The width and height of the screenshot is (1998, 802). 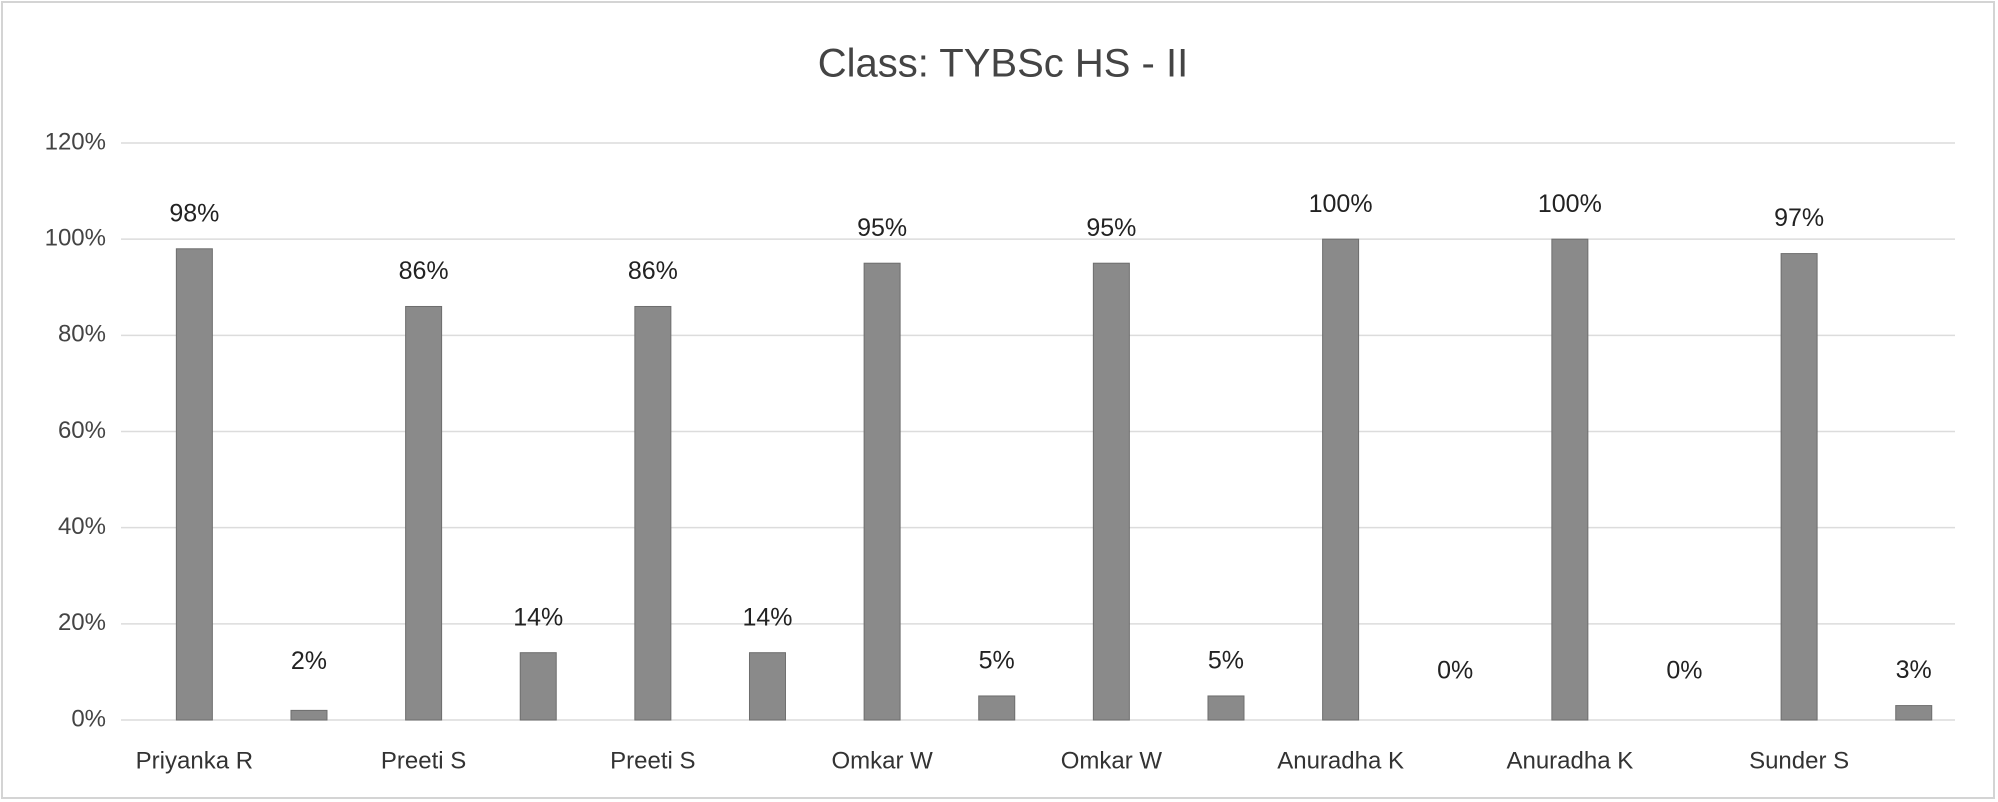 What do you see at coordinates (75, 141) in the screenshot?
I see `y-tick-label: 120%` at bounding box center [75, 141].